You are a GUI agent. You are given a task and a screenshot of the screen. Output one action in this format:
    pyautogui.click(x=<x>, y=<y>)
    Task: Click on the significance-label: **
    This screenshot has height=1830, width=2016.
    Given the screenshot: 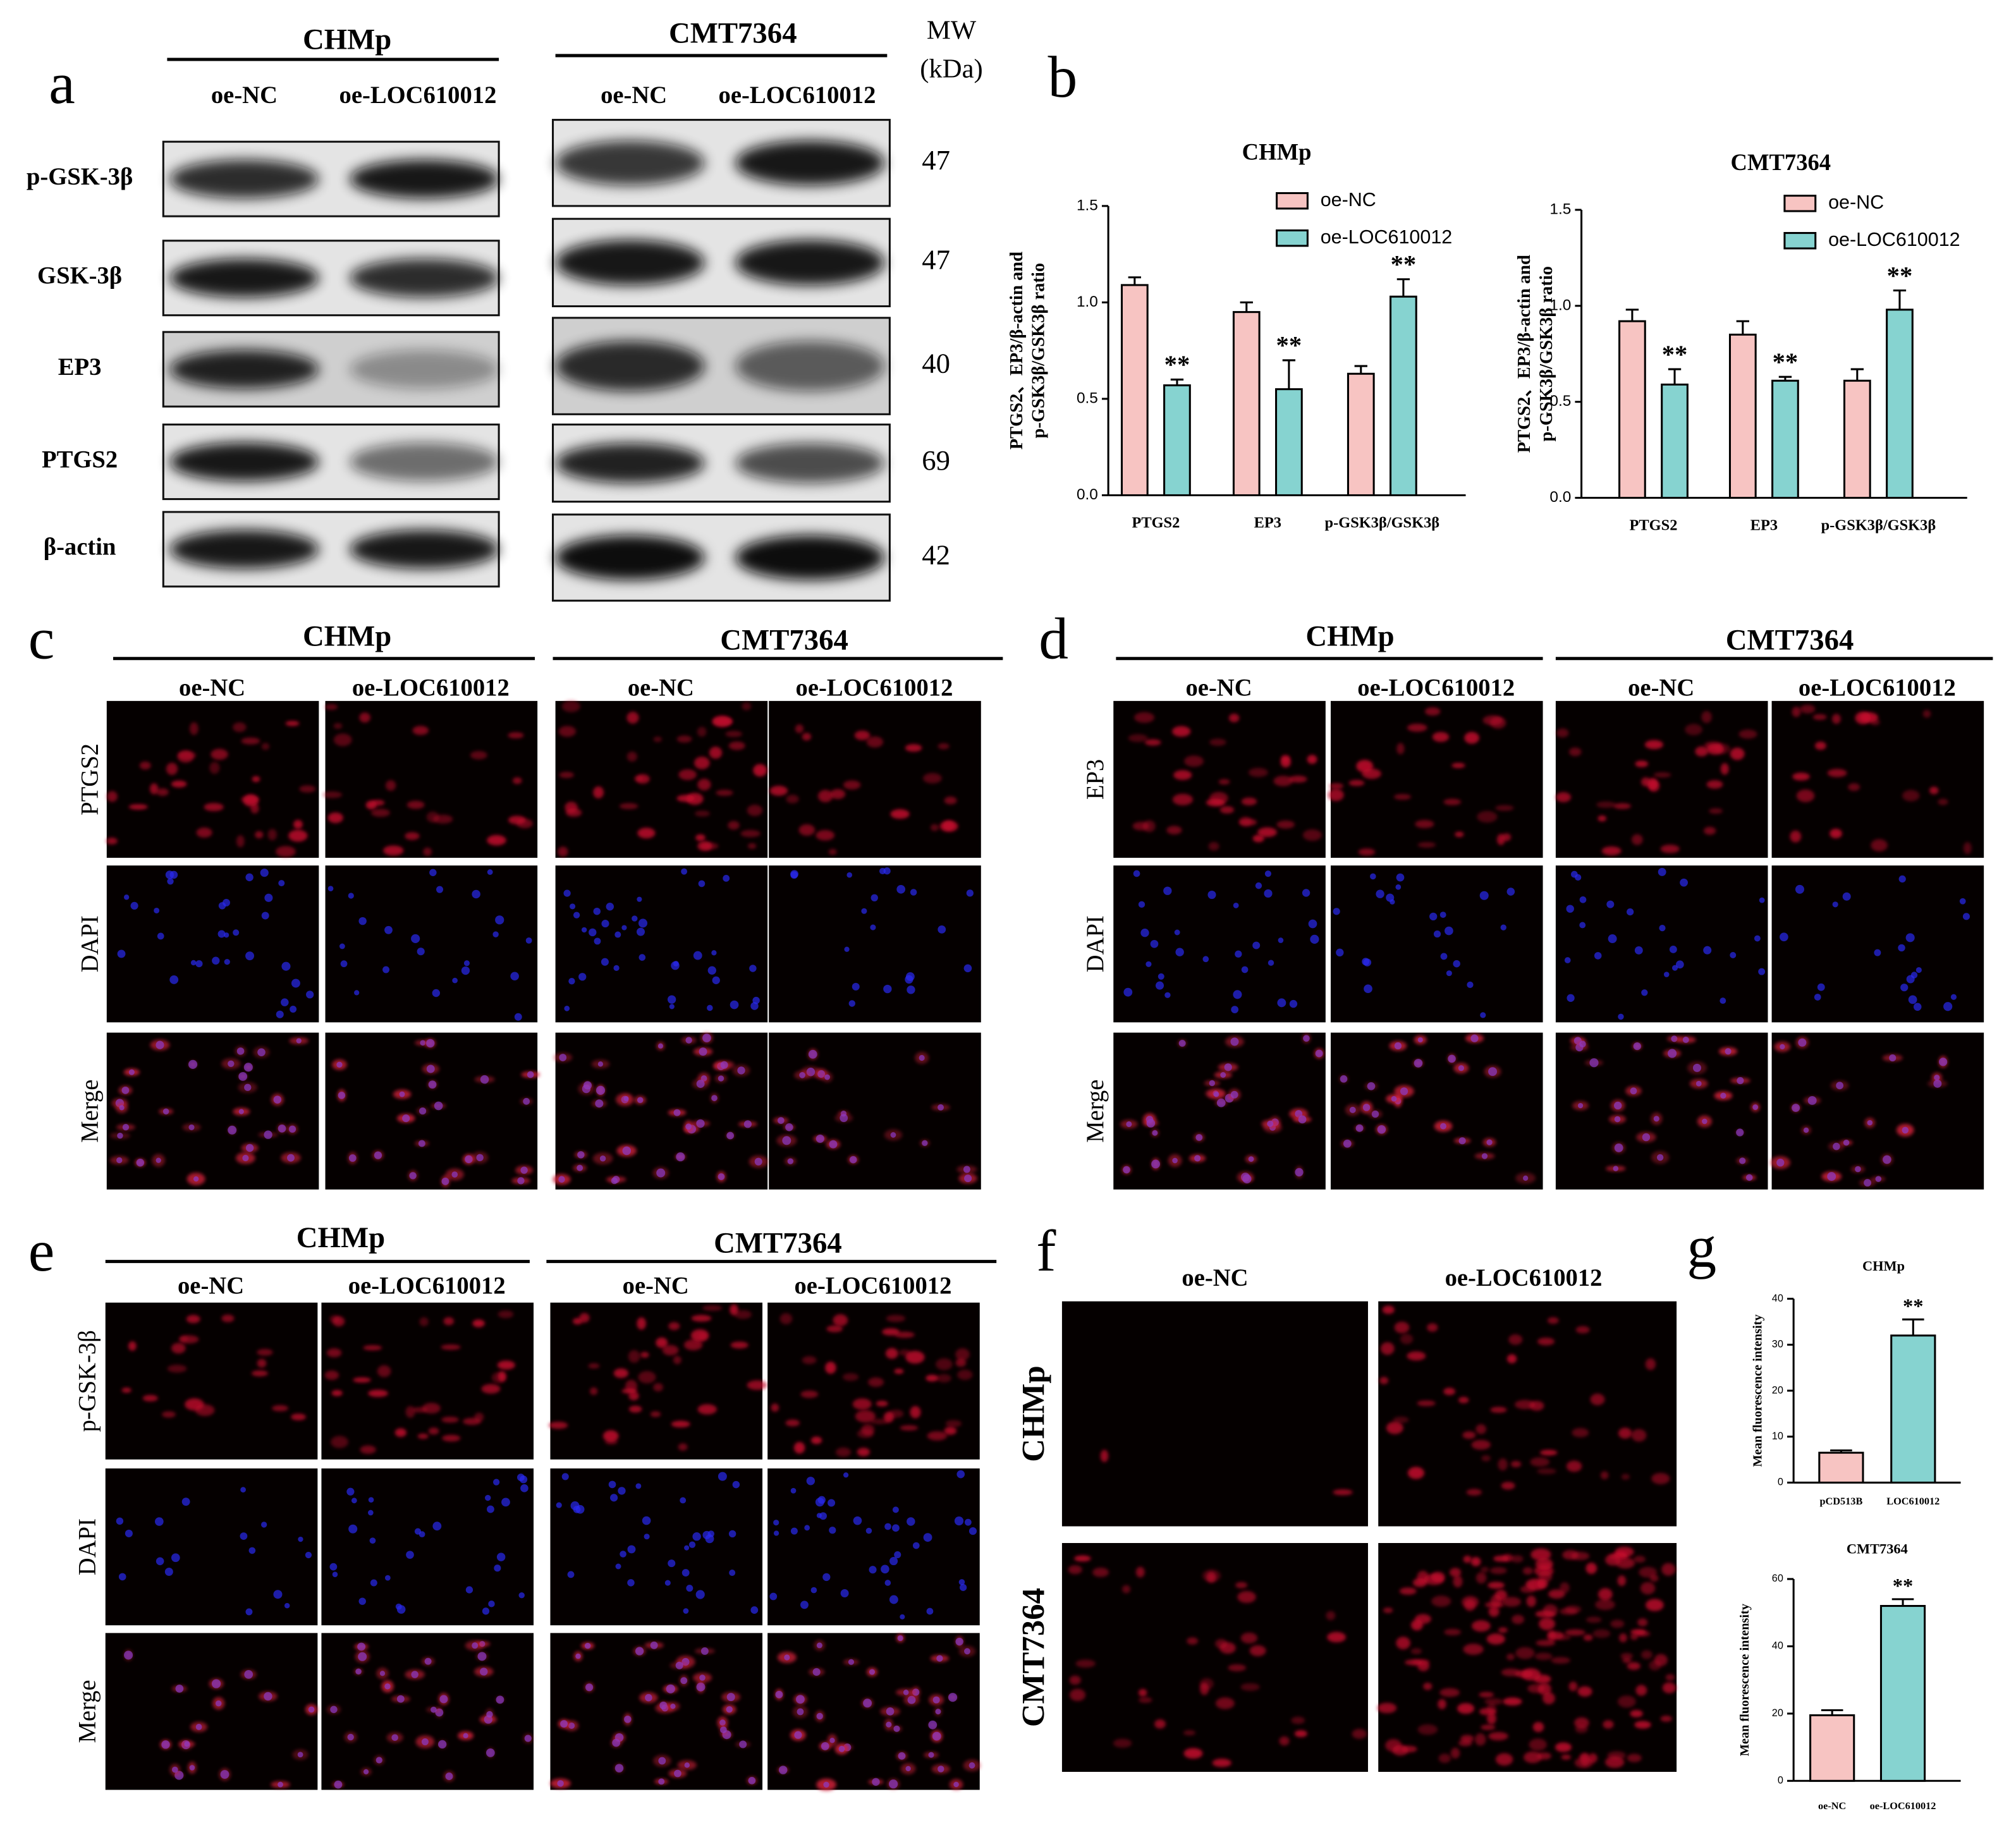 What is the action you would take?
    pyautogui.click(x=1177, y=365)
    